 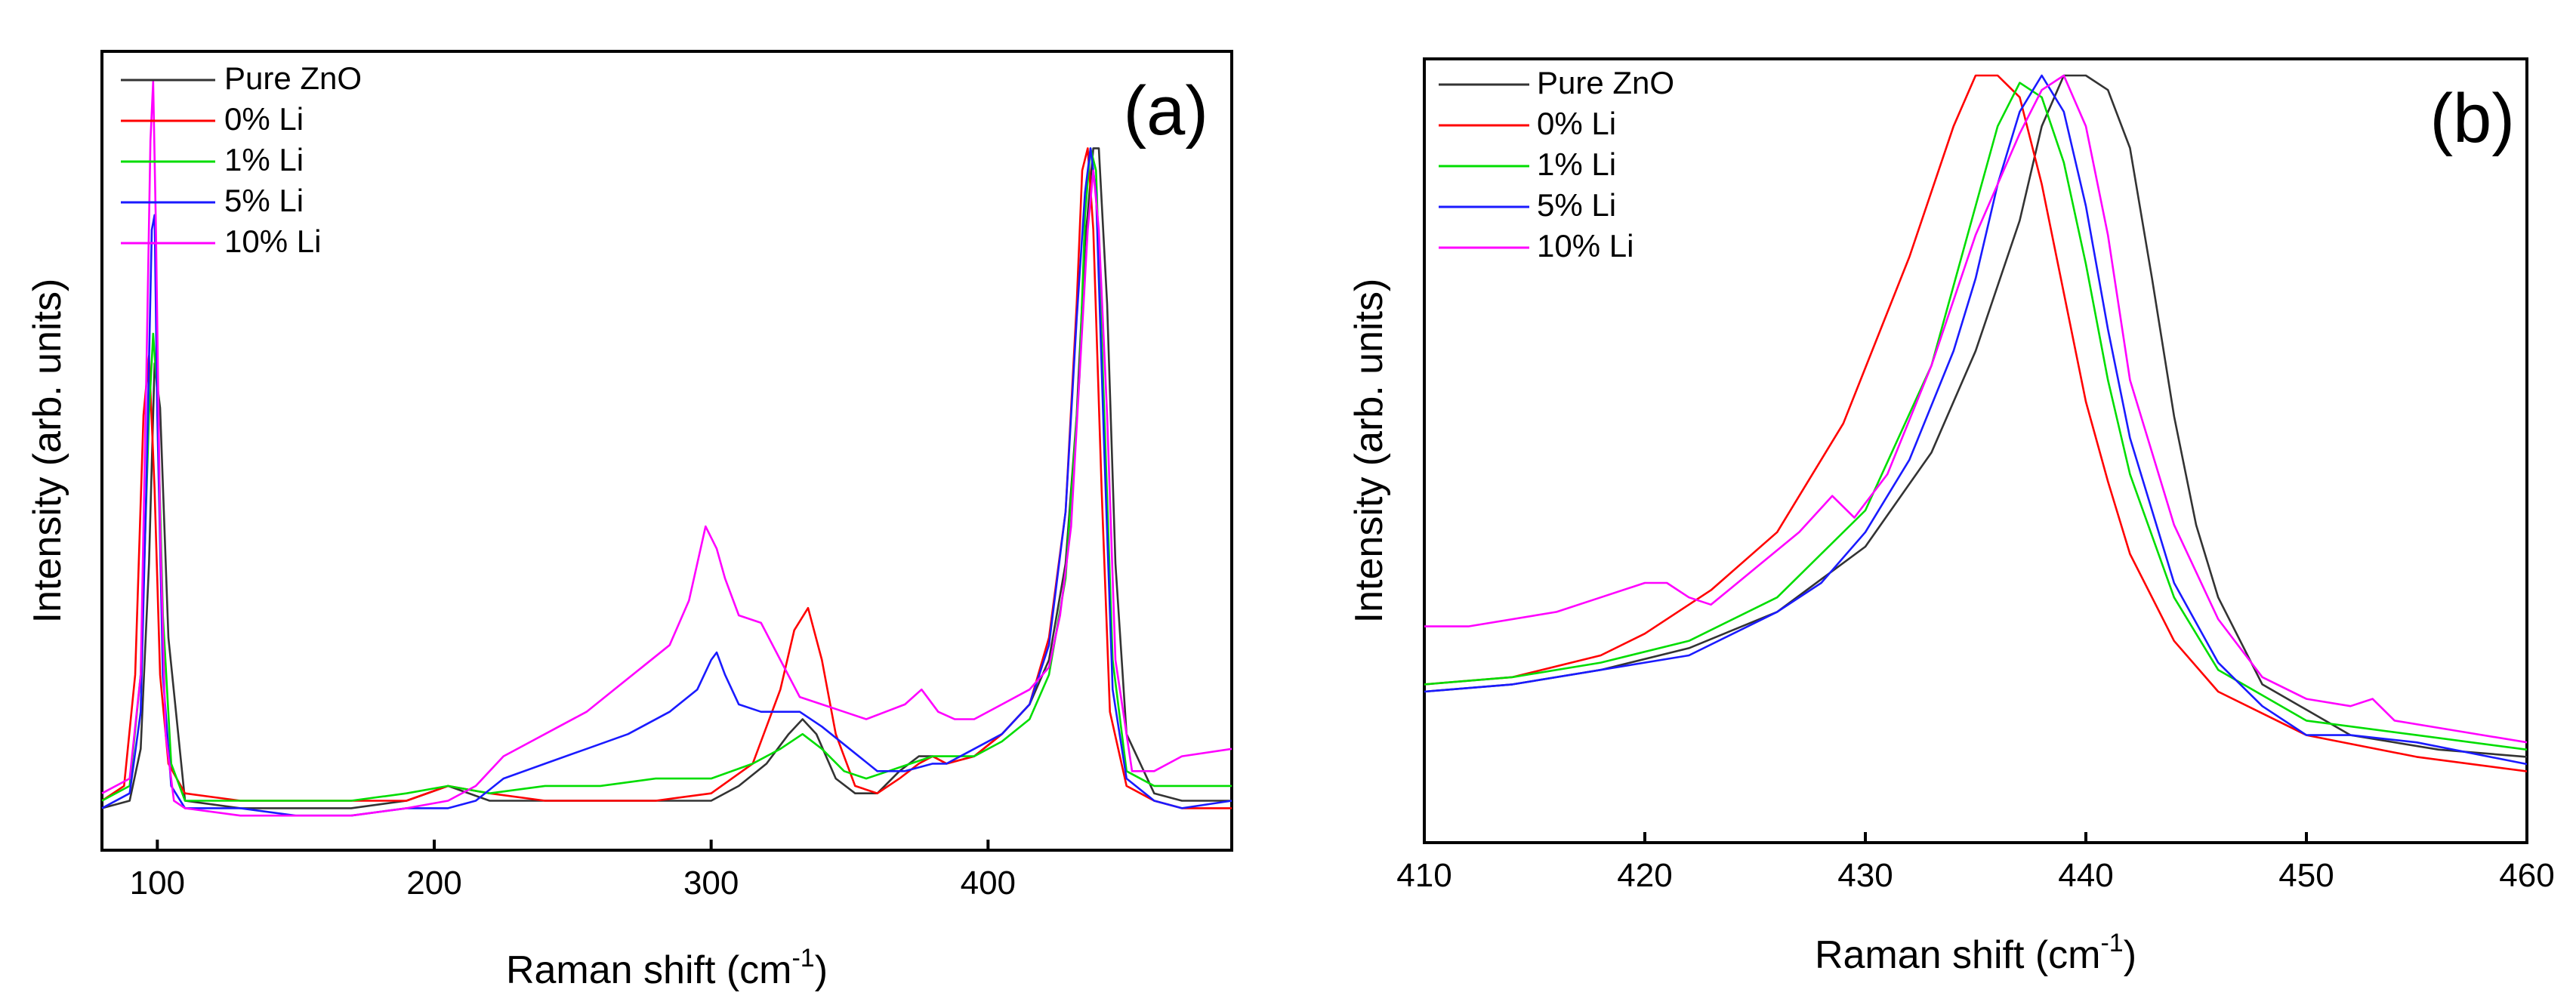 I want to click on legend-a: Pure ZnO 0% Li 1% Li 5% Li 10% Li, so click(x=241, y=159).